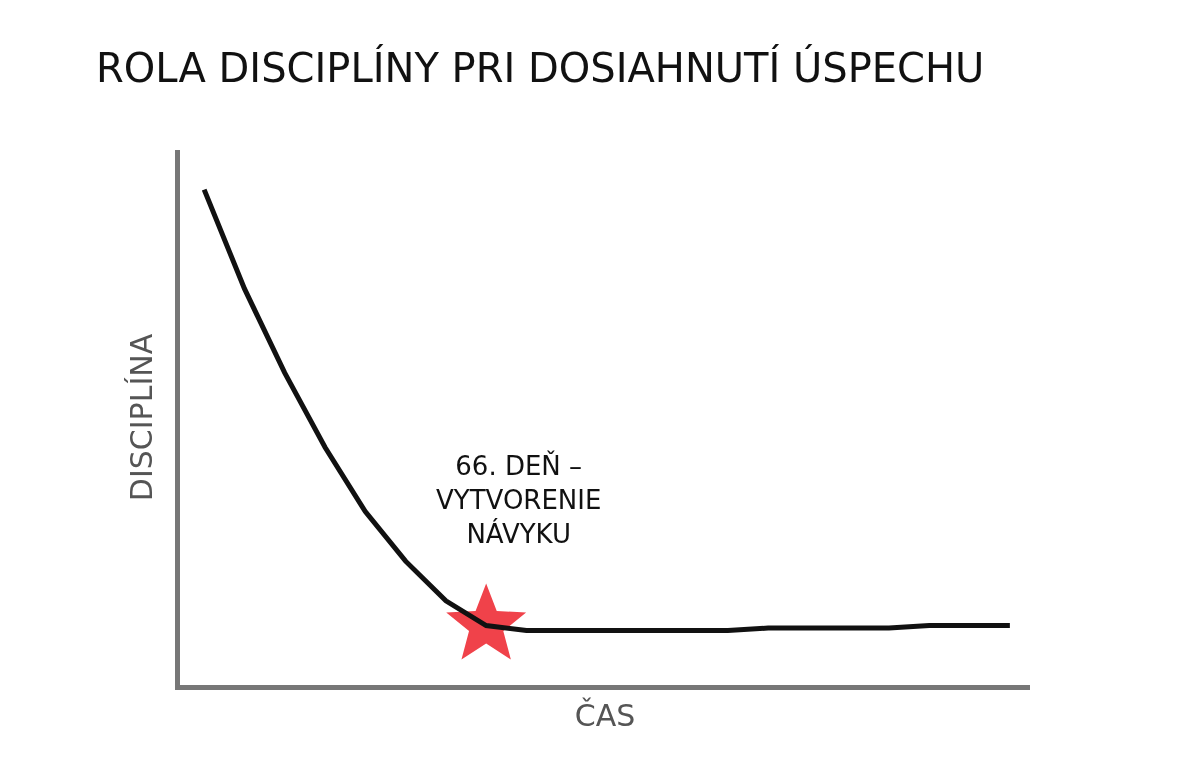 Image resolution: width=1200 pixels, height=775 pixels. I want to click on chart-title: ROLA DISCIPLÍNY PRI DOSIAHNUTÍ ÚSPECHU, so click(540, 68).